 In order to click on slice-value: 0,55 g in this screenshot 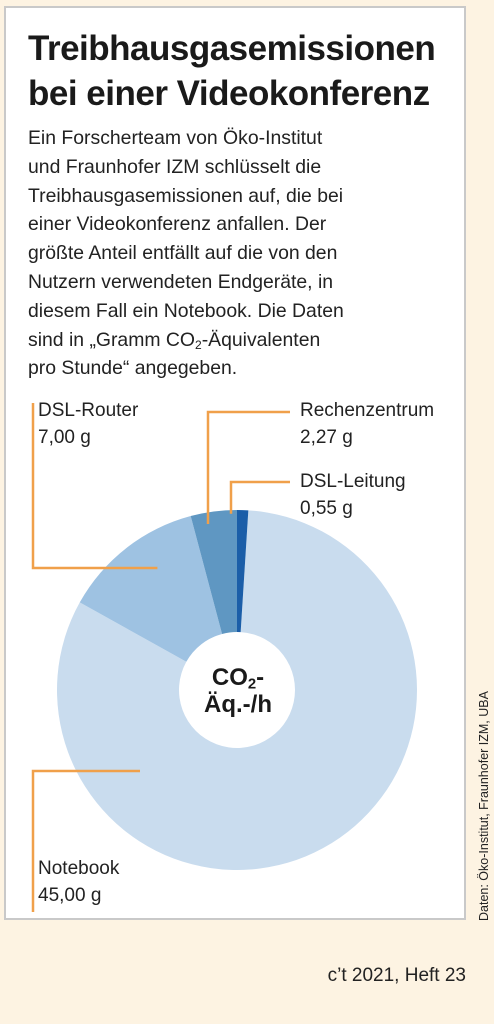, I will do `click(326, 508)`.